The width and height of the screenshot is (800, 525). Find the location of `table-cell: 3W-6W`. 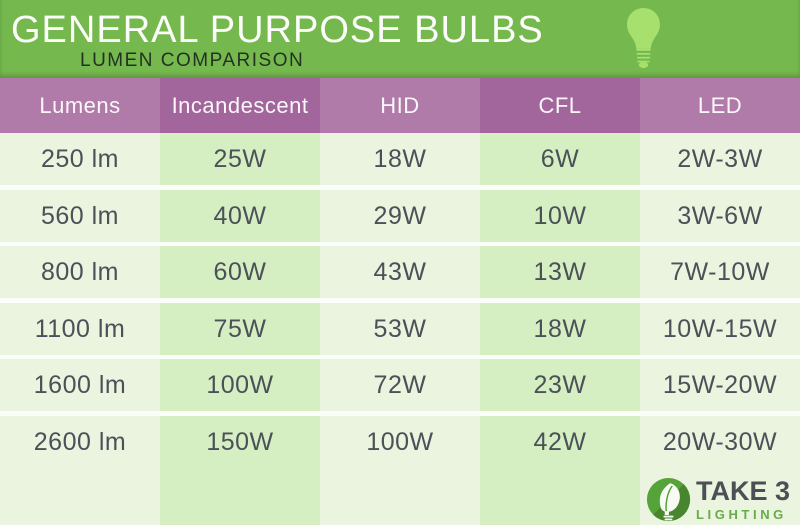

table-cell: 3W-6W is located at coordinates (720, 215).